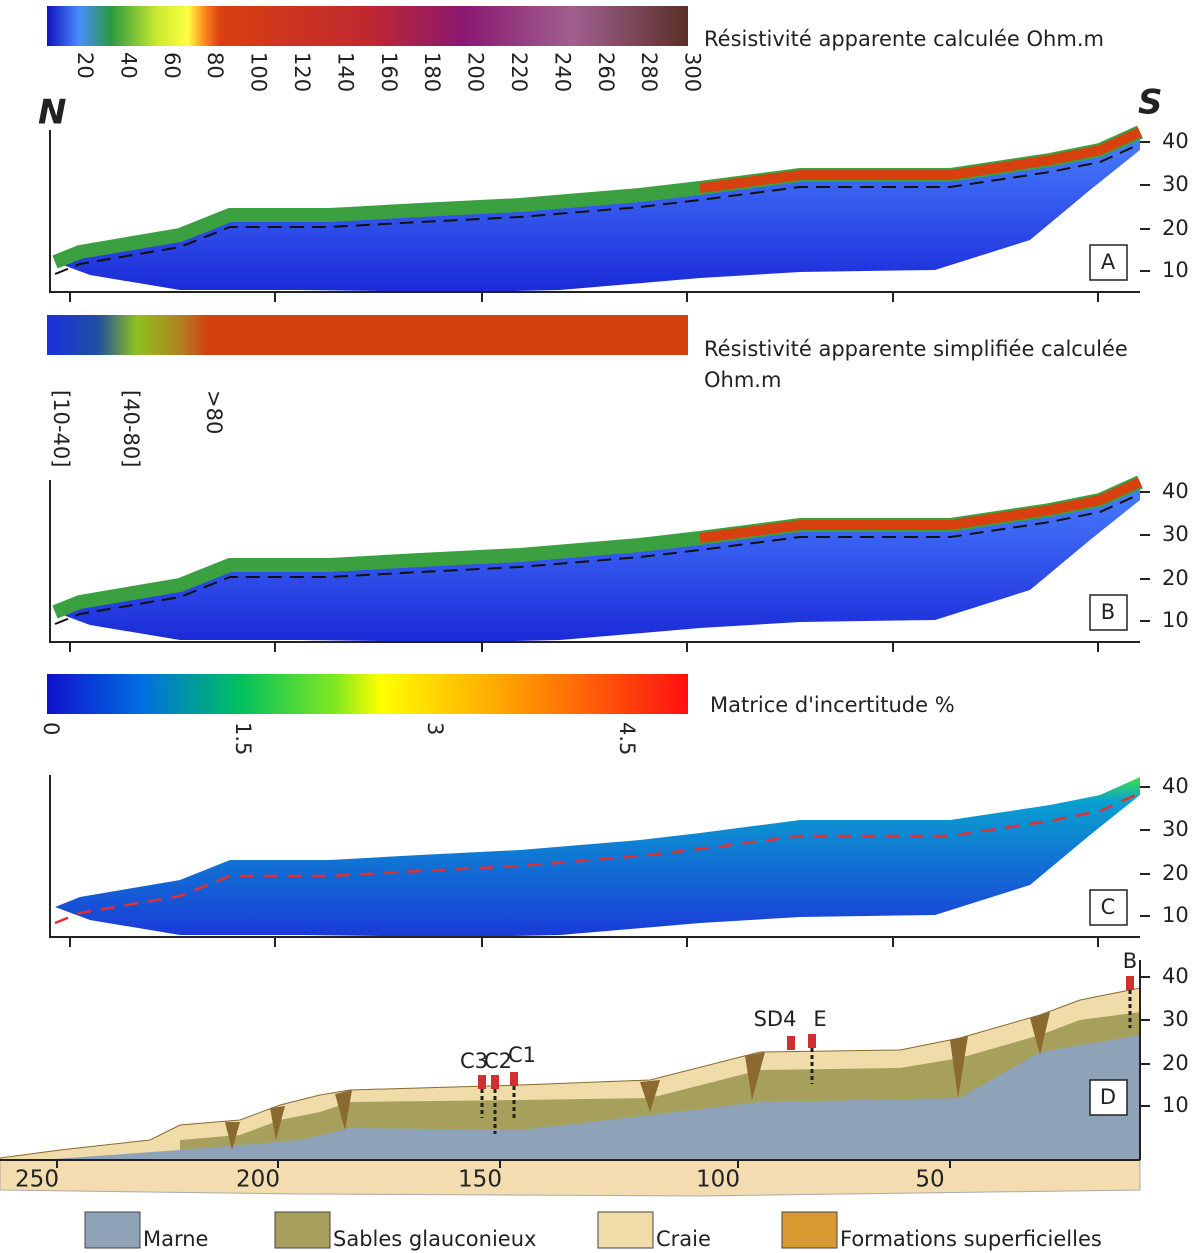 The height and width of the screenshot is (1253, 1204). What do you see at coordinates (480, 1180) in the screenshot?
I see `distance-tick-label: 150` at bounding box center [480, 1180].